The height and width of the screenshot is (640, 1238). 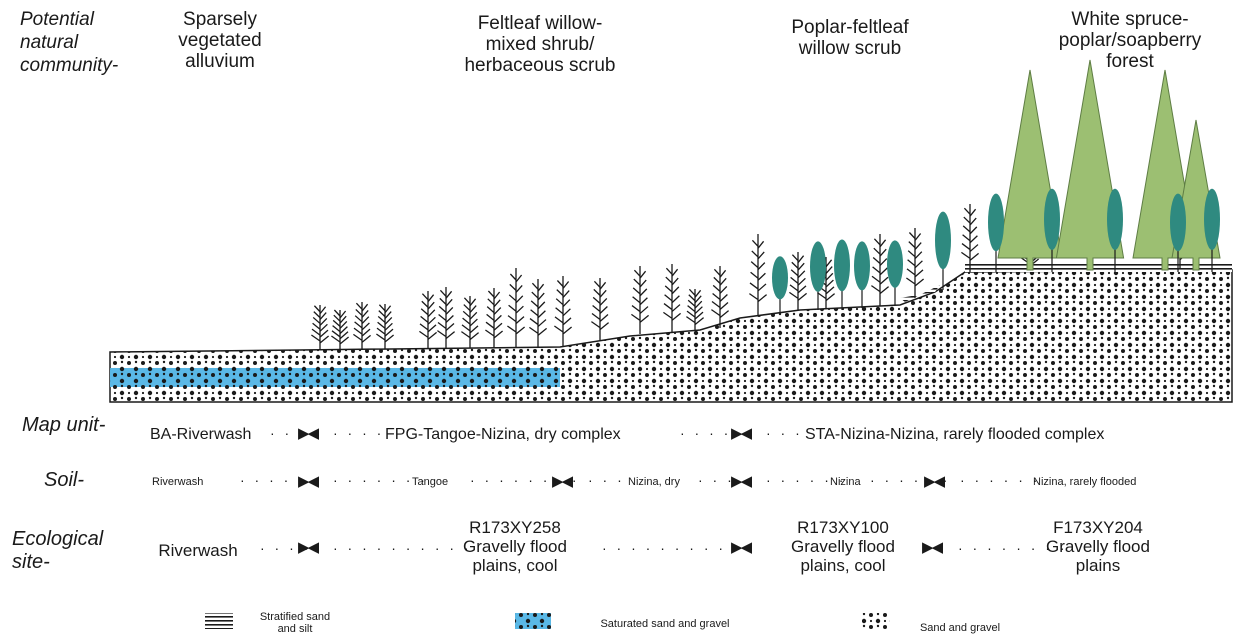 What do you see at coordinates (198, 550) in the screenshot?
I see `eco-site-riverwash: Riverwash` at bounding box center [198, 550].